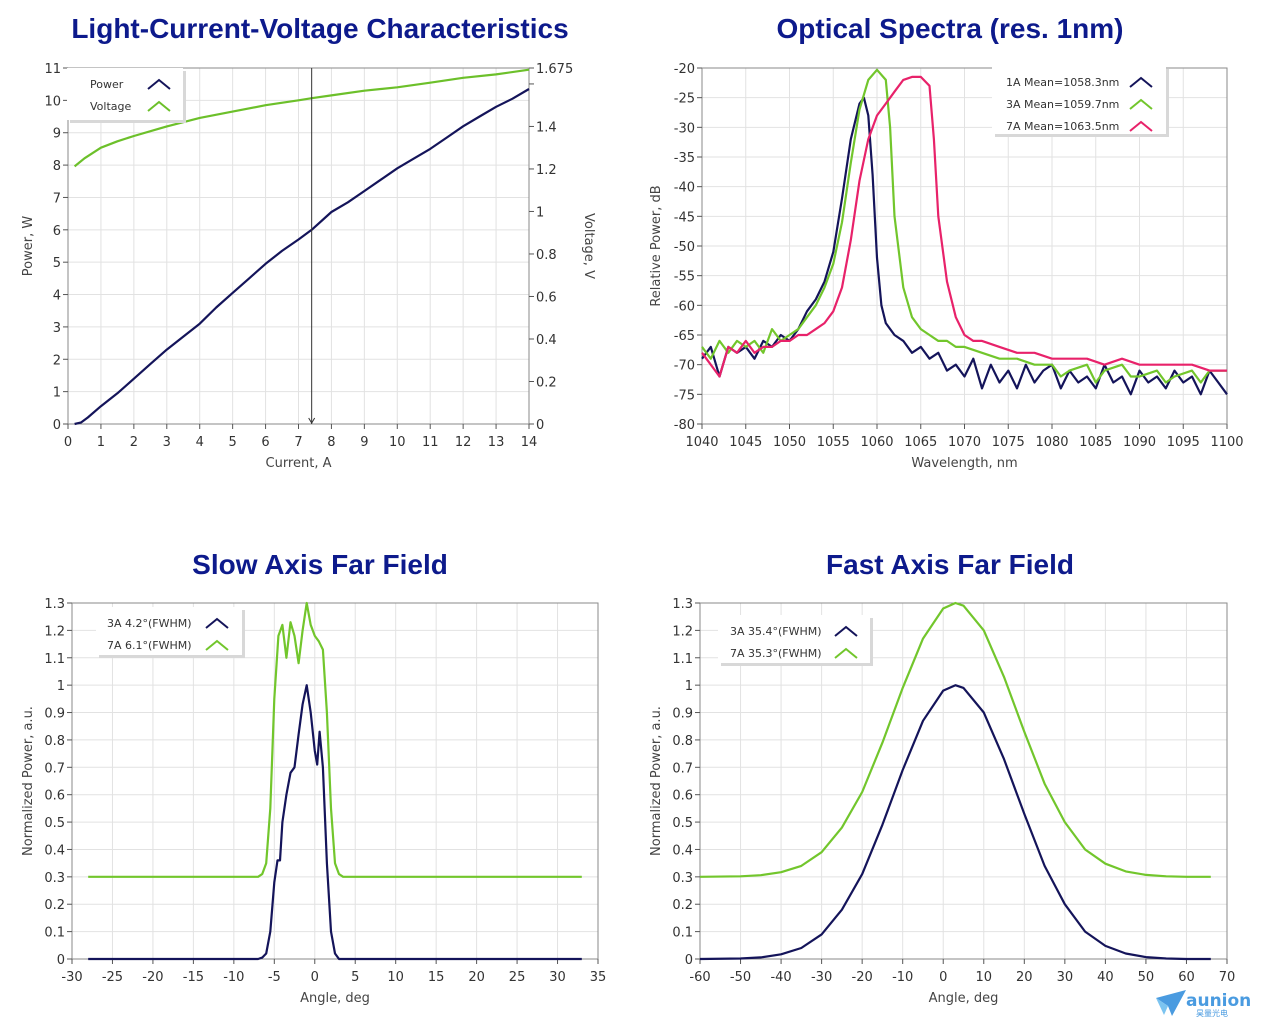  Describe the element at coordinates (319, 28) in the screenshot. I see `chart-title-liv: Light-Current-Voltage Characteristics` at that location.